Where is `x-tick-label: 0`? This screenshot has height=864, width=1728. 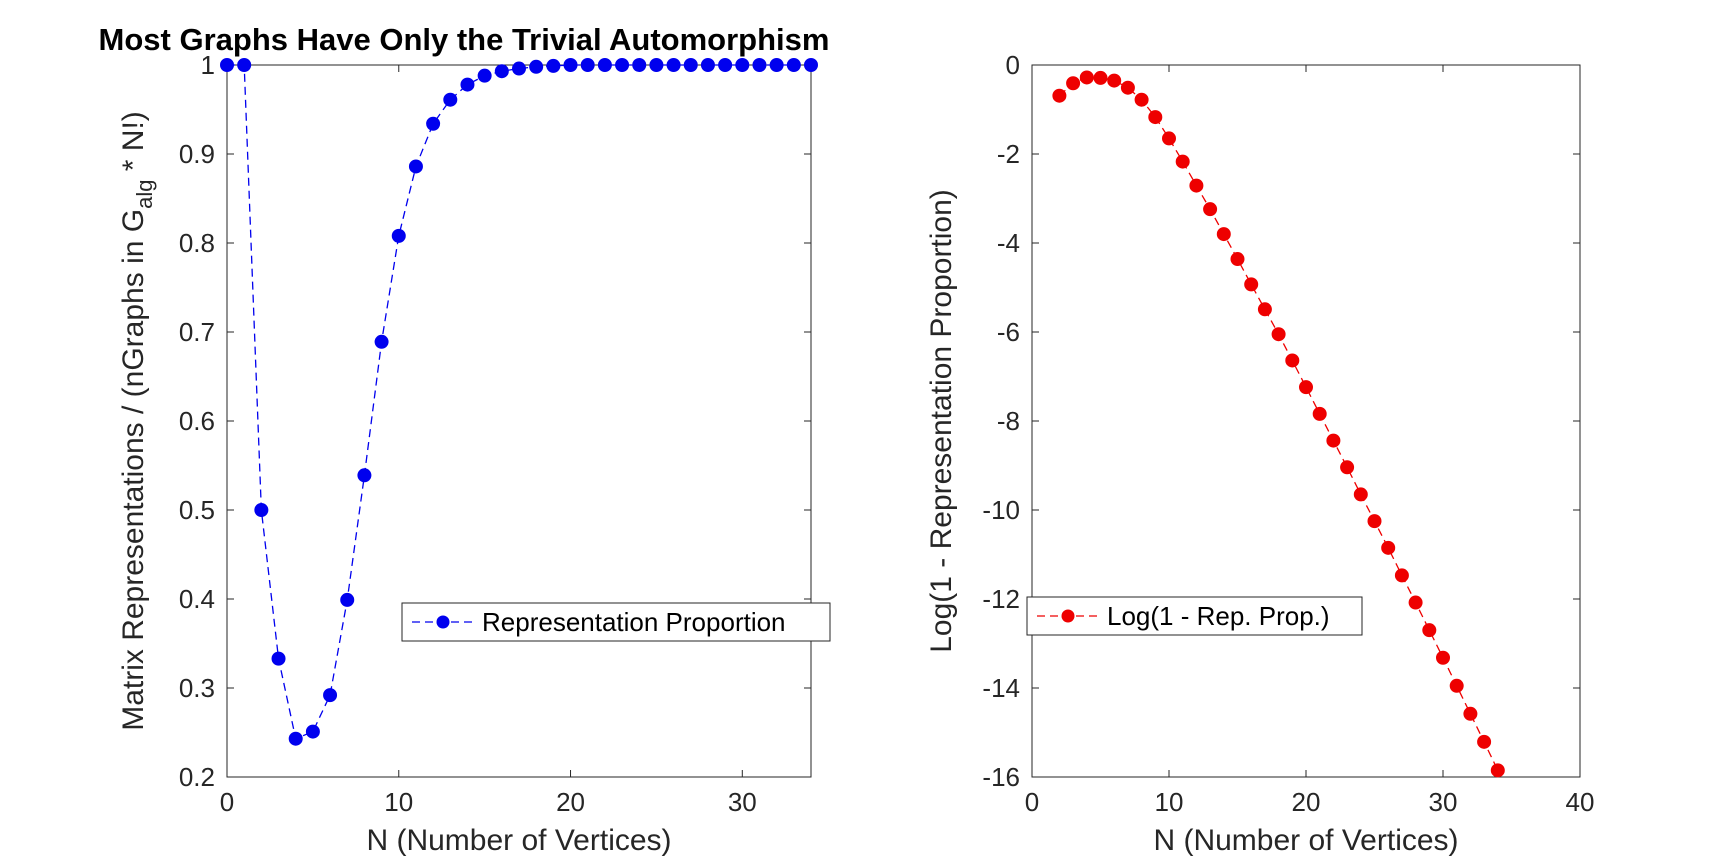 x-tick-label: 0 is located at coordinates (227, 802).